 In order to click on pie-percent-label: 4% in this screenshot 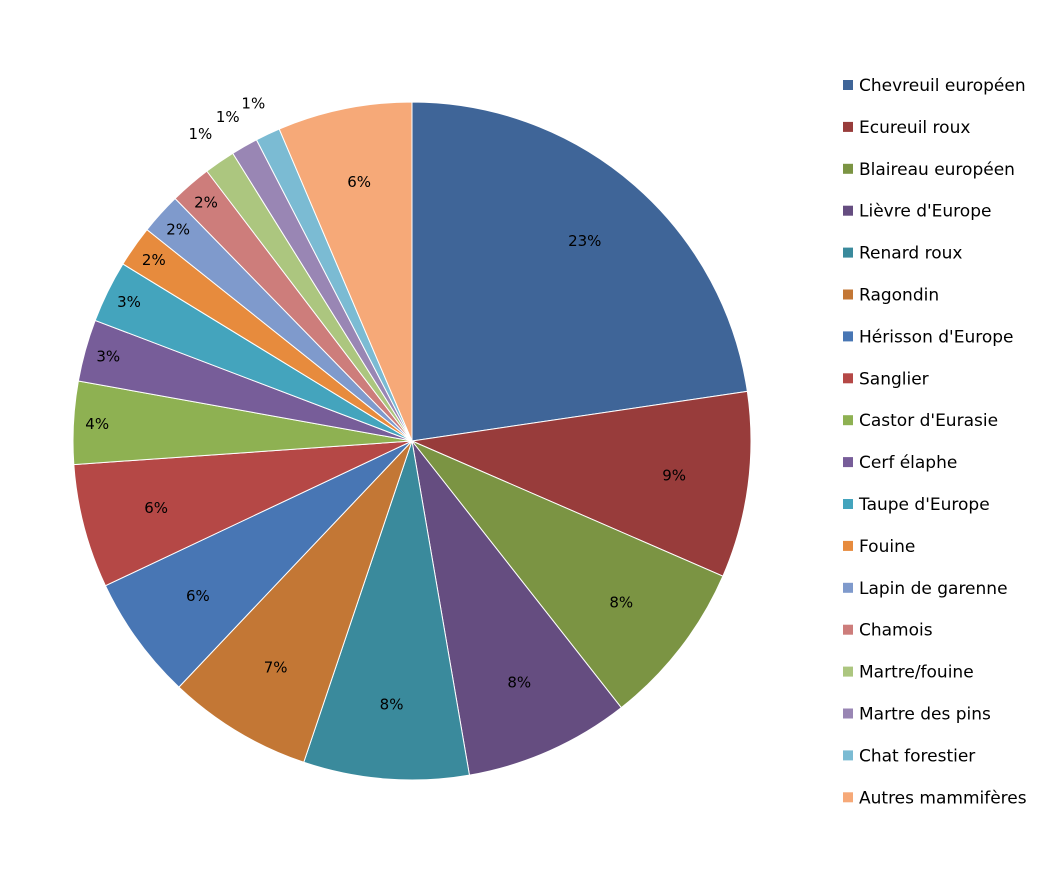, I will do `click(97, 424)`.